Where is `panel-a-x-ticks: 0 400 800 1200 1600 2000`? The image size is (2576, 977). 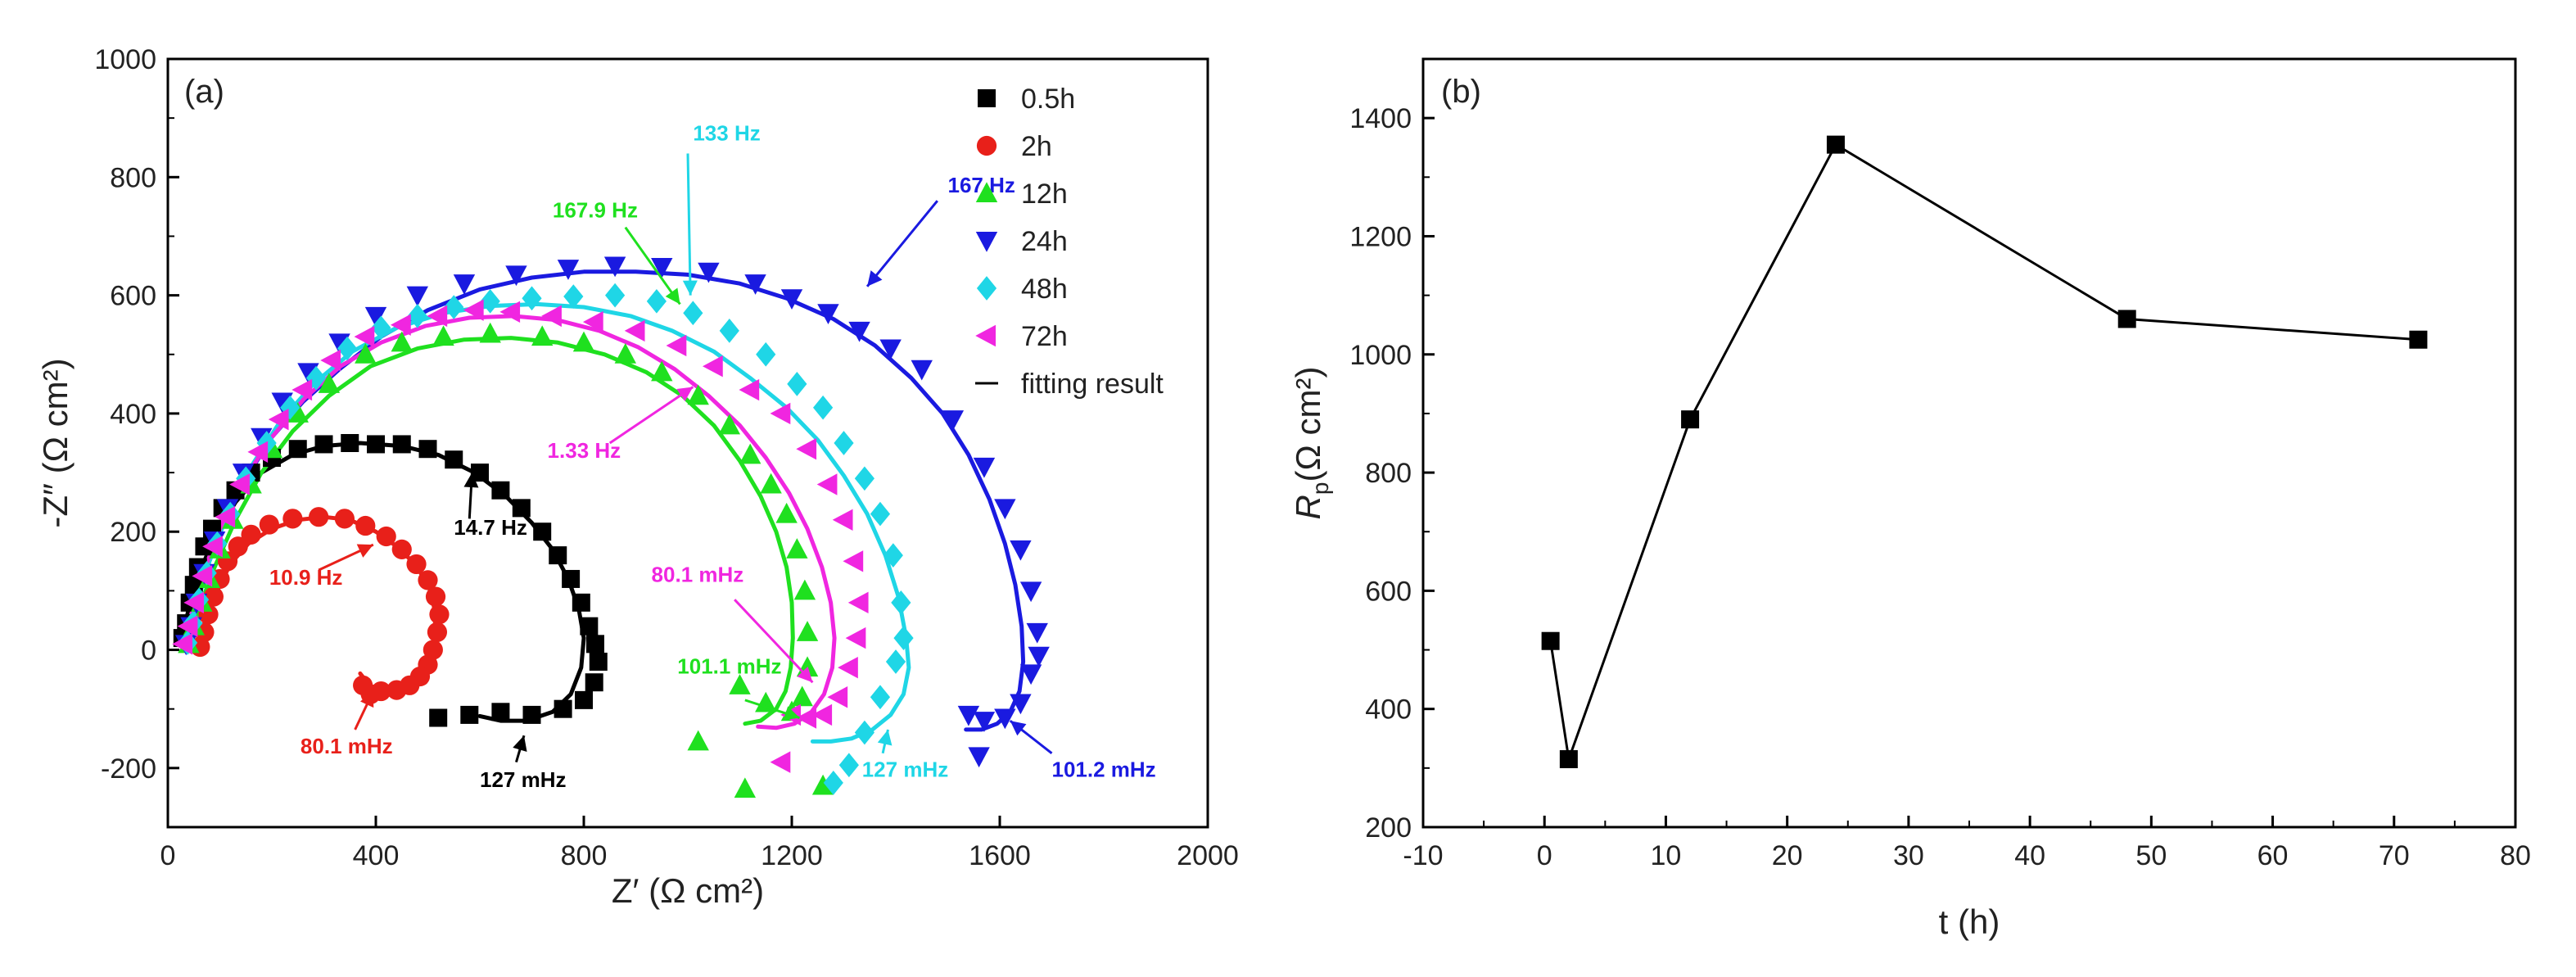 panel-a-x-ticks: 0 400 800 1200 1600 2000 is located at coordinates (699, 843).